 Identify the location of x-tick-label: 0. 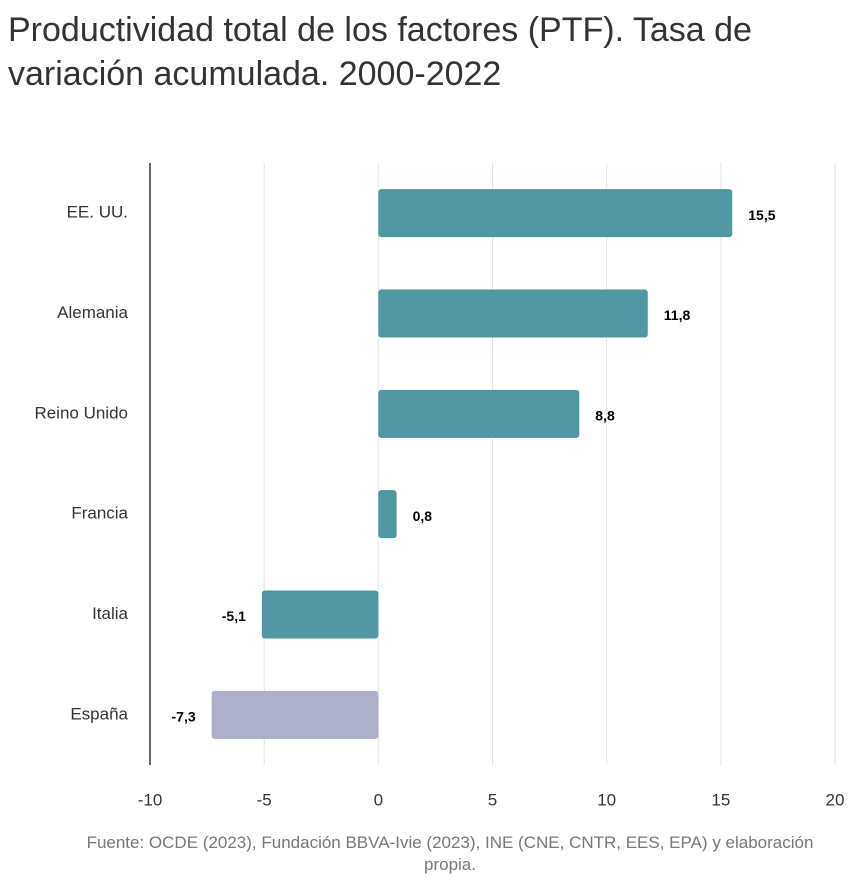
(378, 799).